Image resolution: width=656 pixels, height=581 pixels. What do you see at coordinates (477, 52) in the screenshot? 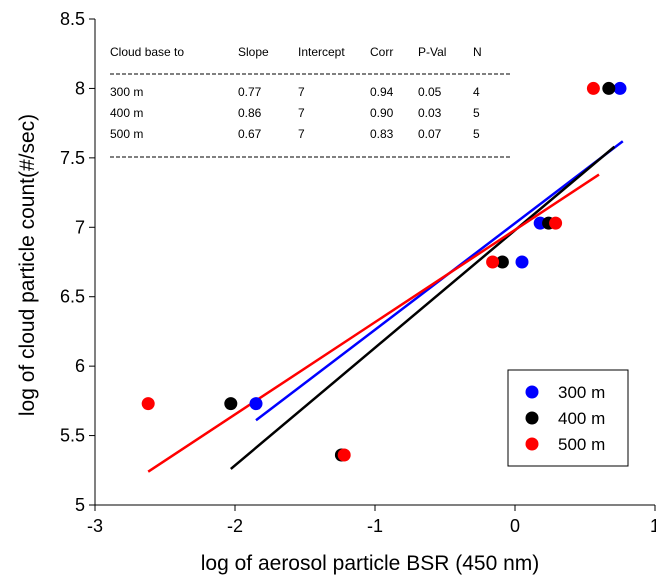
I see `table-header: N` at bounding box center [477, 52].